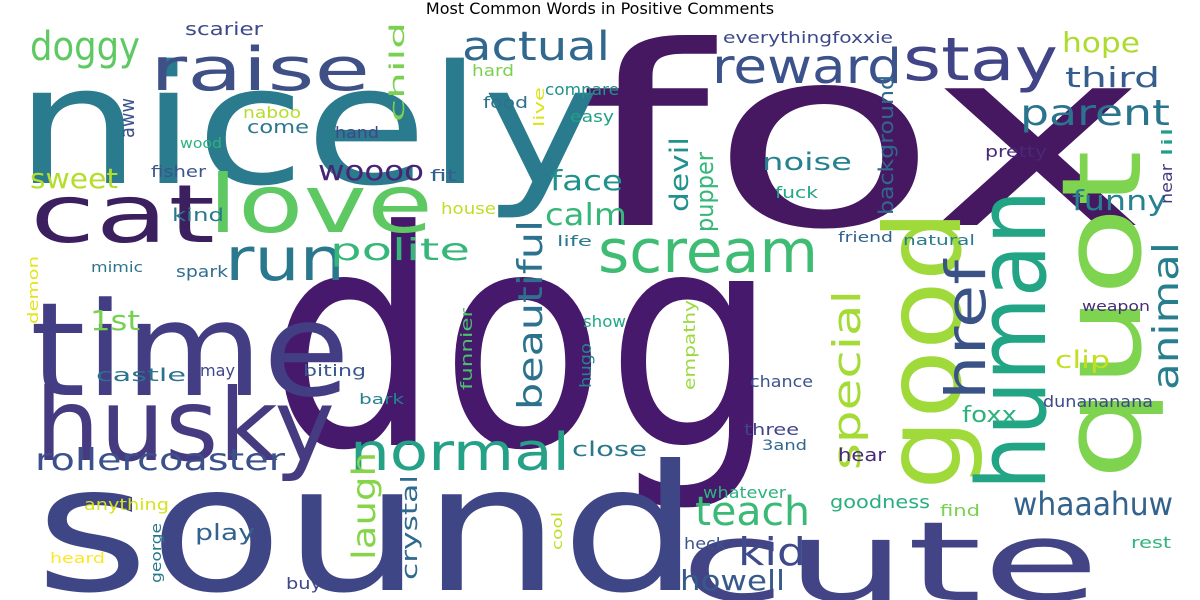  I want to click on word-may: may, so click(217, 370).